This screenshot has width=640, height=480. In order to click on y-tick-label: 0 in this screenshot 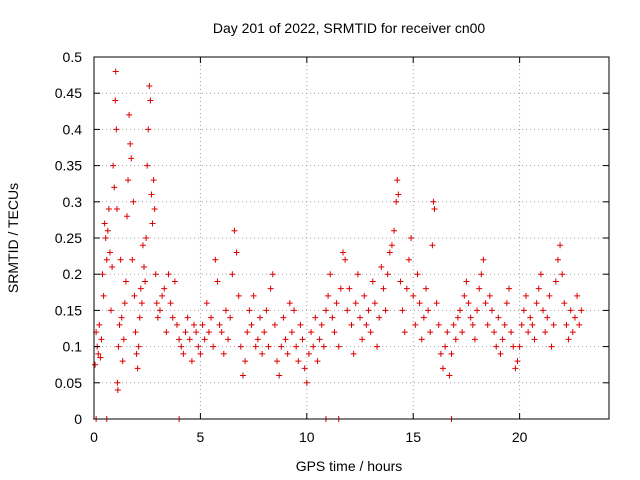, I will do `click(78, 419)`.